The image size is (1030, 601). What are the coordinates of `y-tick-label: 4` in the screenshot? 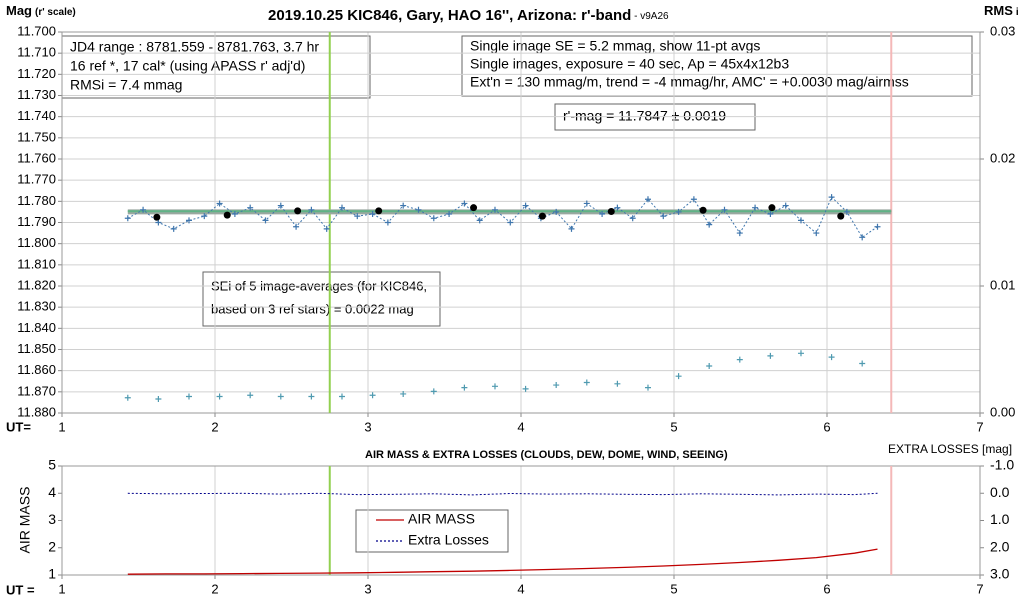 It's located at (52, 492).